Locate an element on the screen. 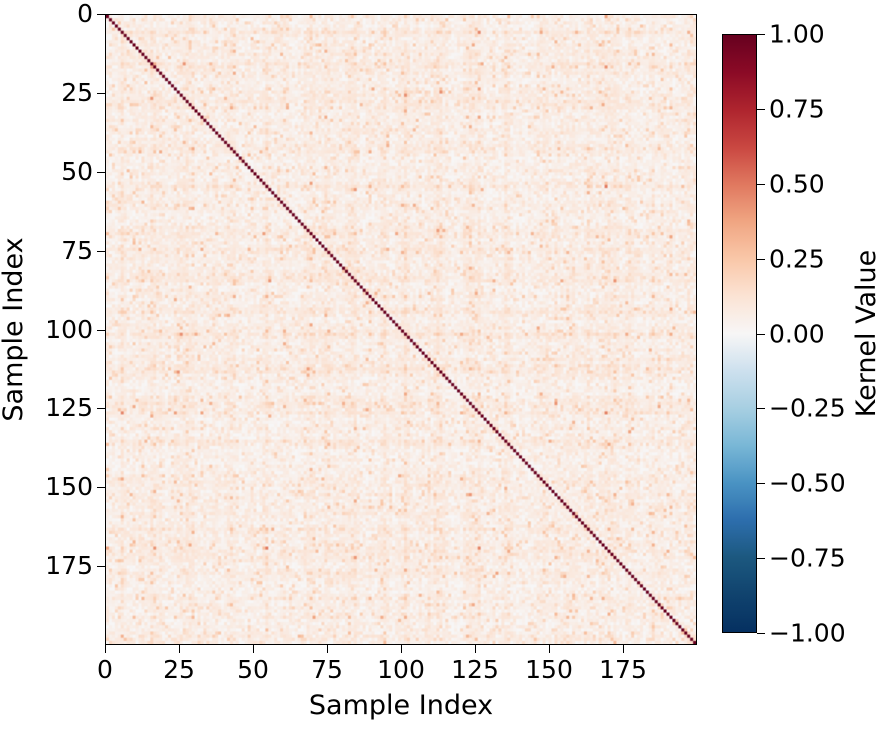 This screenshot has width=887, height=732. colorbar-tick-label: 1.00 is located at coordinates (797, 34).